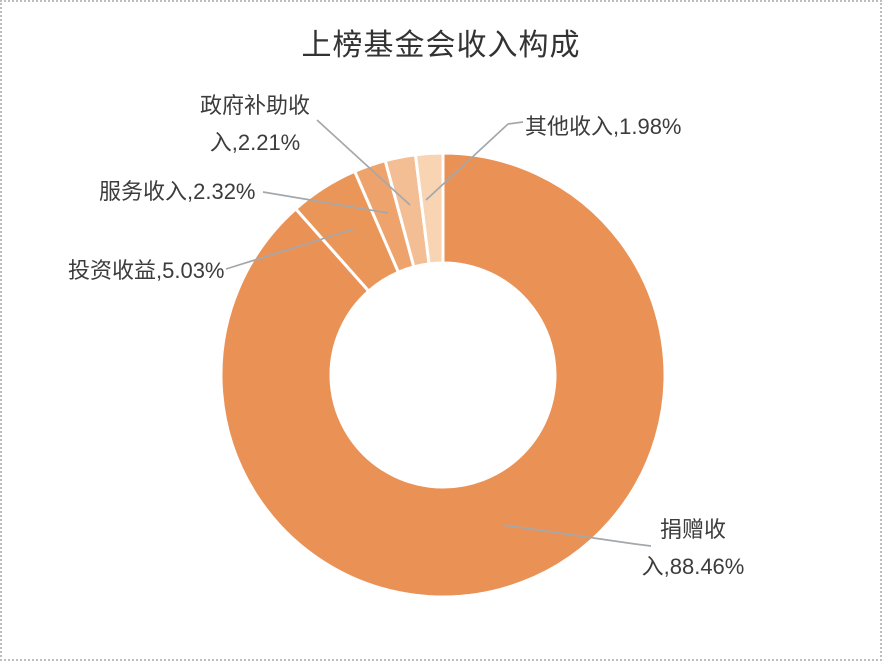 This screenshot has height=661, width=882. Describe the element at coordinates (441, 45) in the screenshot. I see `chart-title: 上榜基金会收入构成` at that location.